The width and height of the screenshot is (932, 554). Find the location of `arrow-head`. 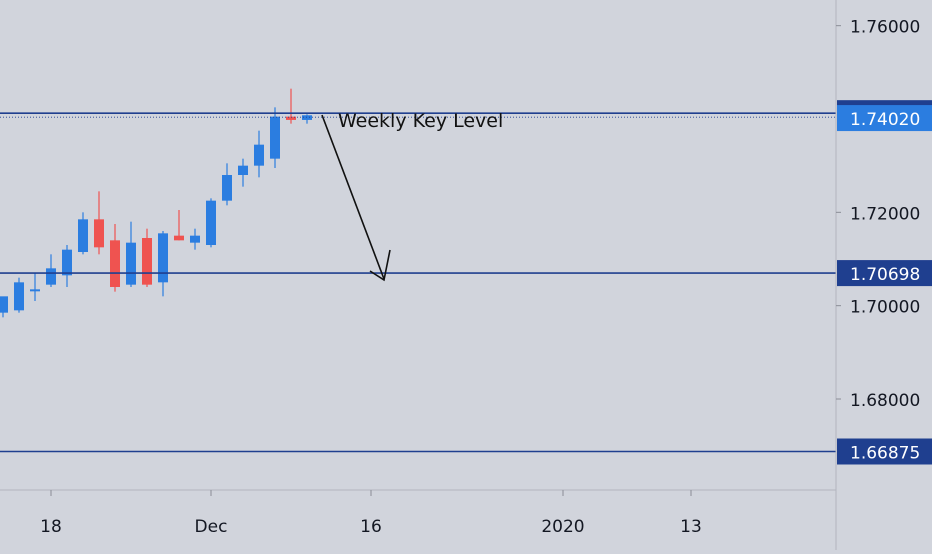

arrow-head is located at coordinates (380, 265).